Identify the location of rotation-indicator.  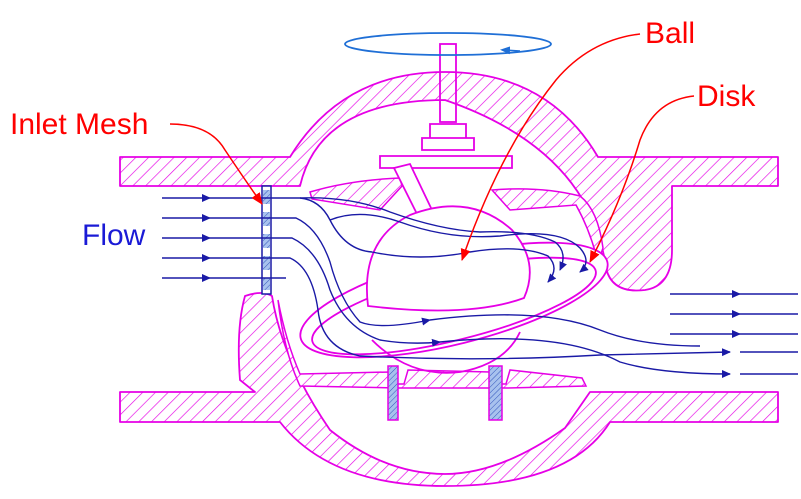
(448, 44).